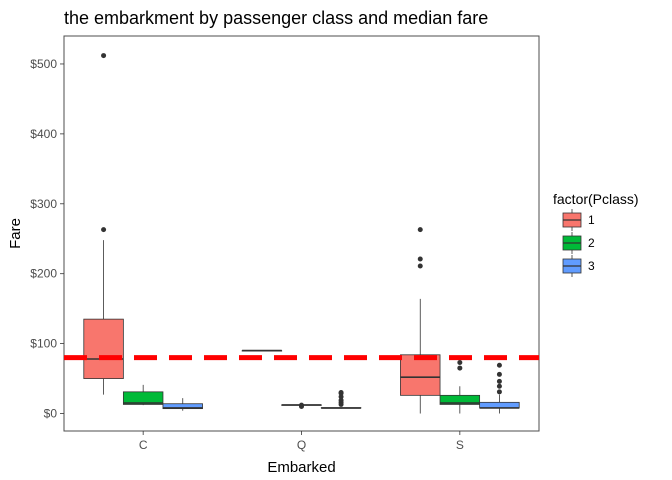  What do you see at coordinates (43, 64) in the screenshot?
I see `y-tick-label: $500` at bounding box center [43, 64].